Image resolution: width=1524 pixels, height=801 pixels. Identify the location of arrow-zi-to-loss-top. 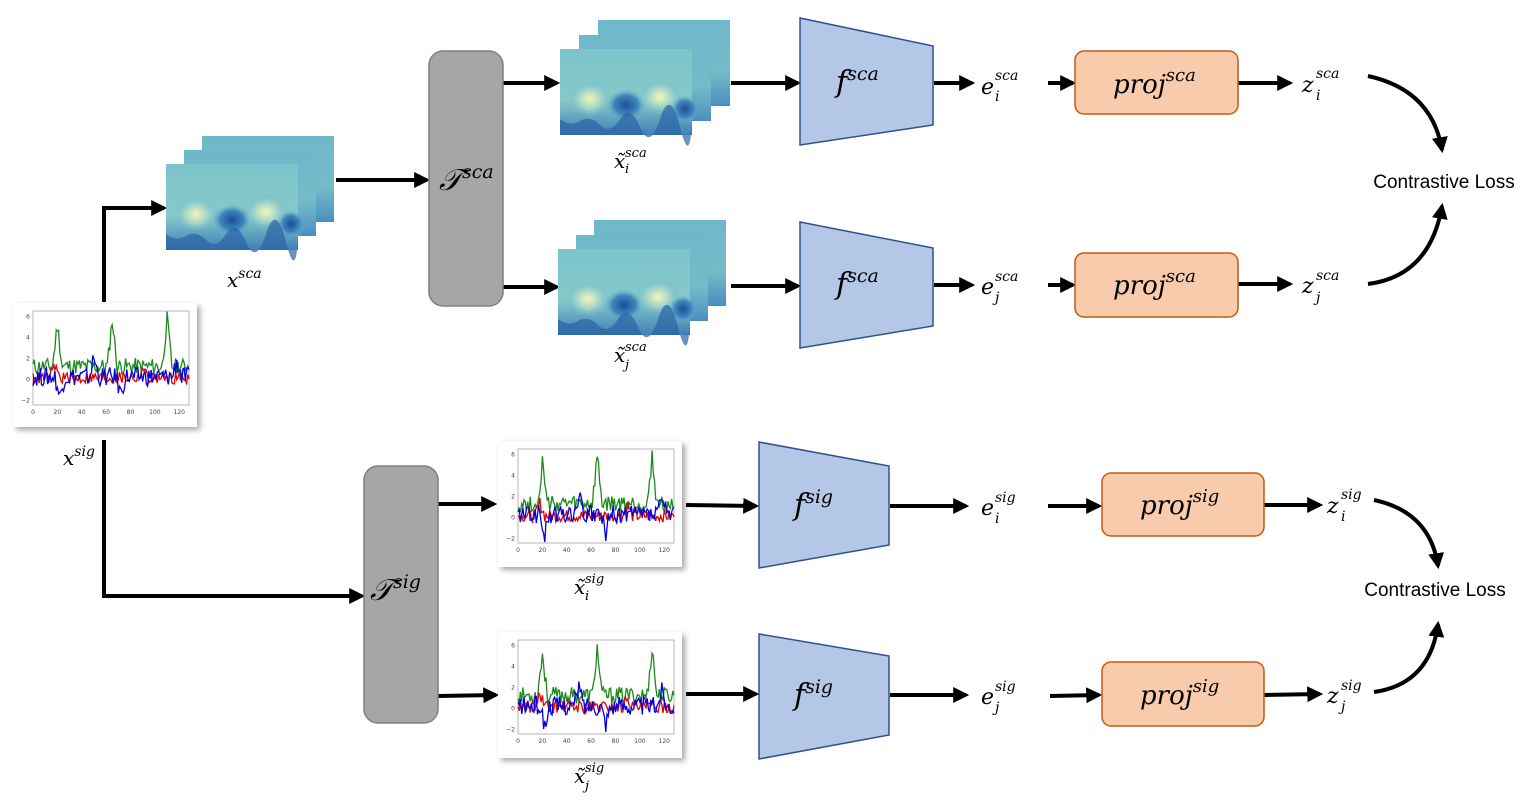
(1407, 114).